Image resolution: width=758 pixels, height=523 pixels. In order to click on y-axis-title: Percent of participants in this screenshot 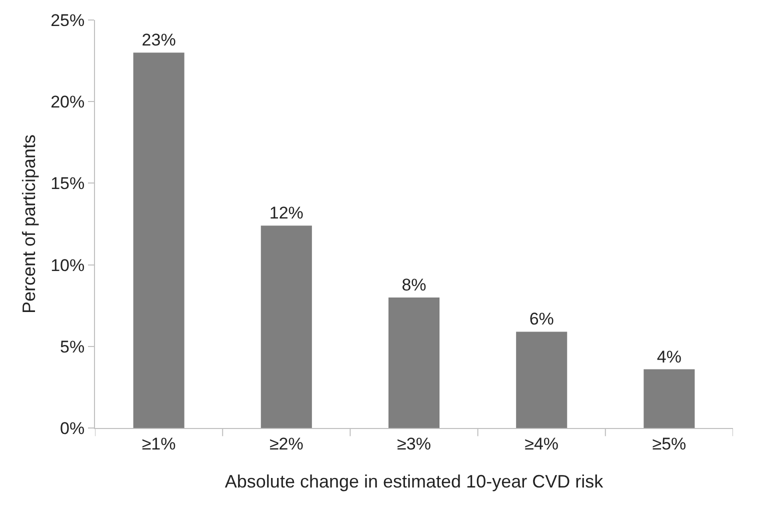, I will do `click(28, 224)`.